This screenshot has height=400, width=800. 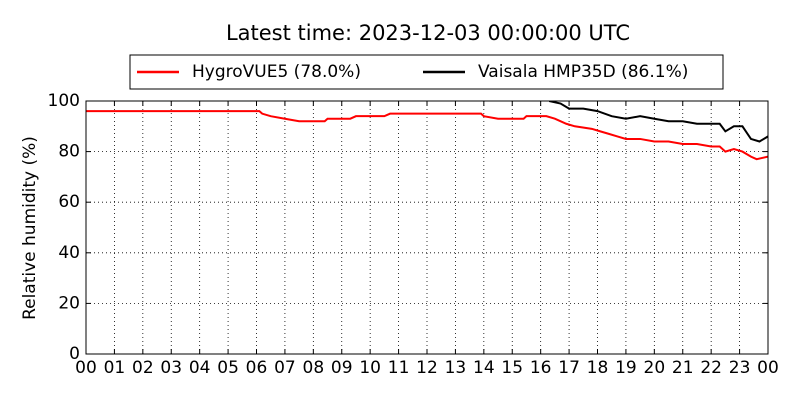 I want to click on y-tick-label: 20, so click(x=69, y=303).